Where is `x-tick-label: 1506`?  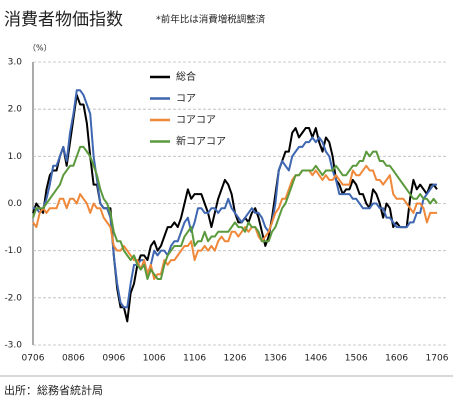 x-tick-label: 1506 is located at coordinates (356, 359).